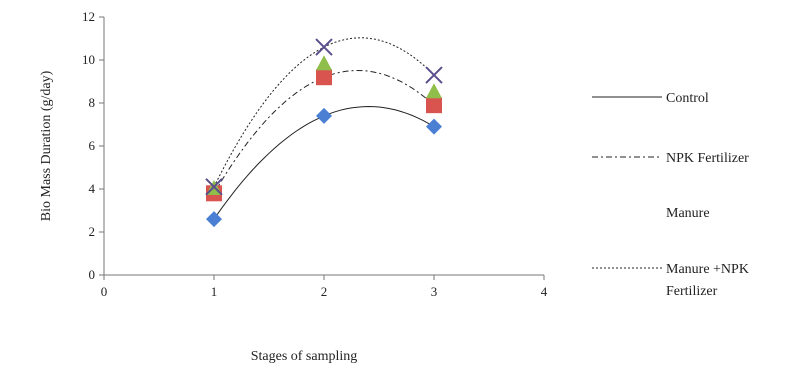  I want to click on x-tick-label: 2, so click(324, 291).